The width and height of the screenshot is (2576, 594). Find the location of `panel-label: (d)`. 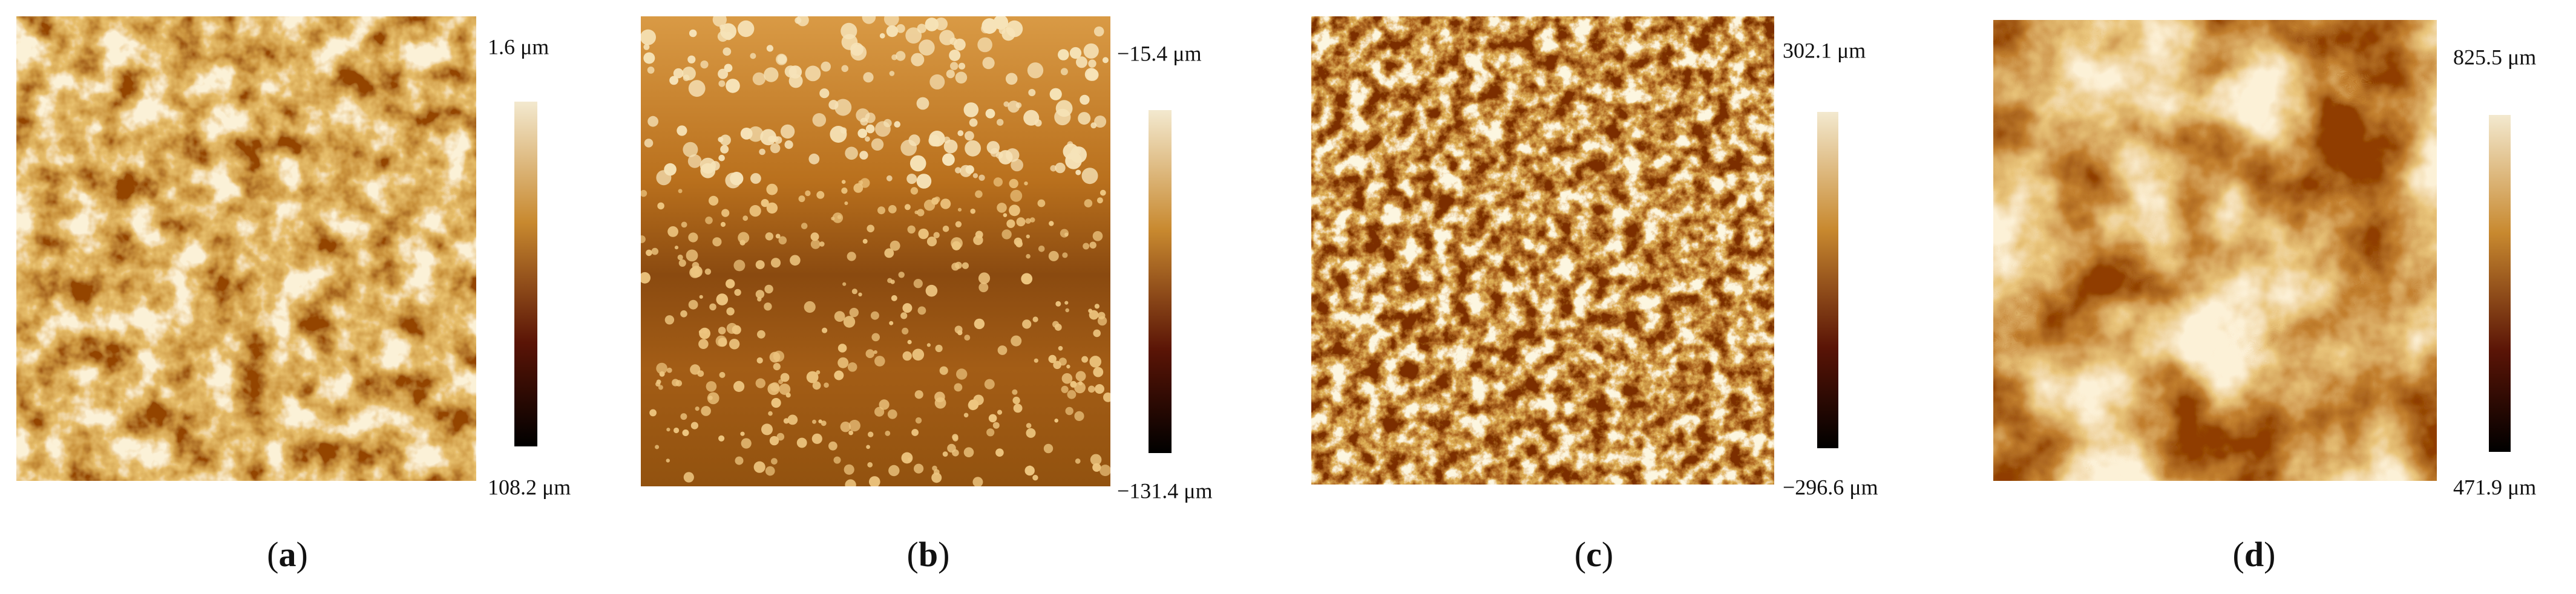

panel-label: (d) is located at coordinates (2254, 554).